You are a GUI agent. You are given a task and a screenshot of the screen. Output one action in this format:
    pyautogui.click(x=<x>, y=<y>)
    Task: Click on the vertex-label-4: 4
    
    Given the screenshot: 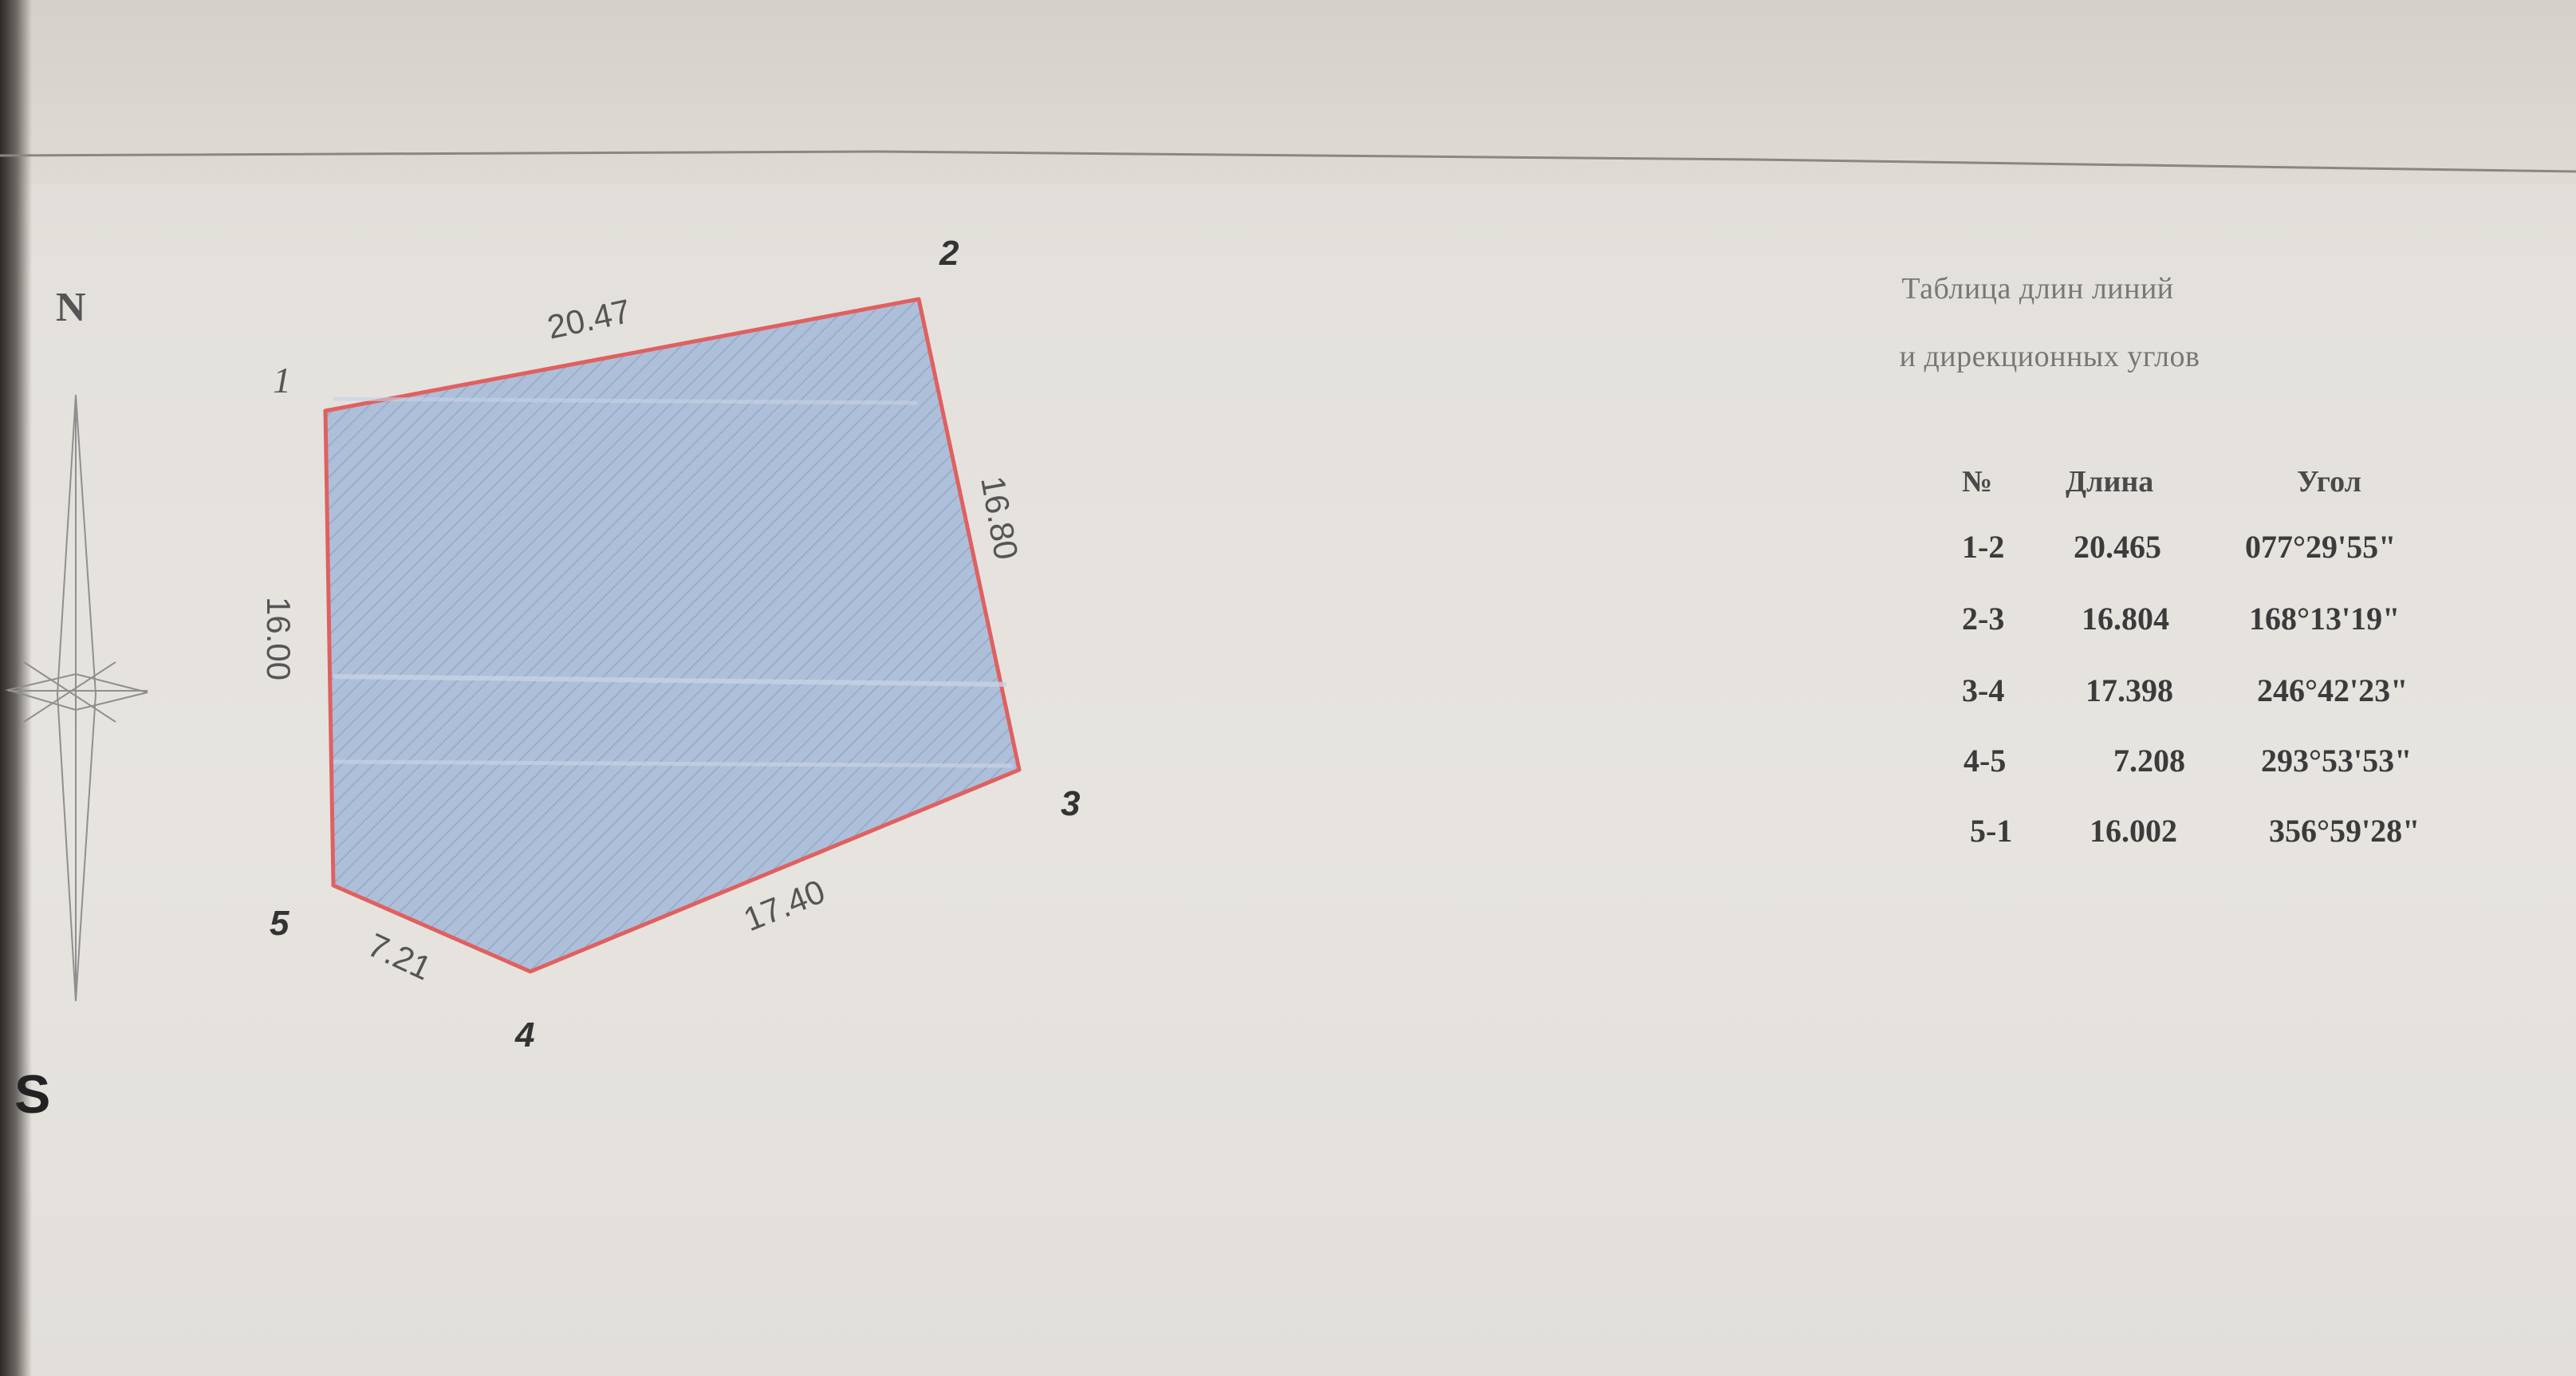 What is the action you would take?
    pyautogui.click(x=524, y=1035)
    